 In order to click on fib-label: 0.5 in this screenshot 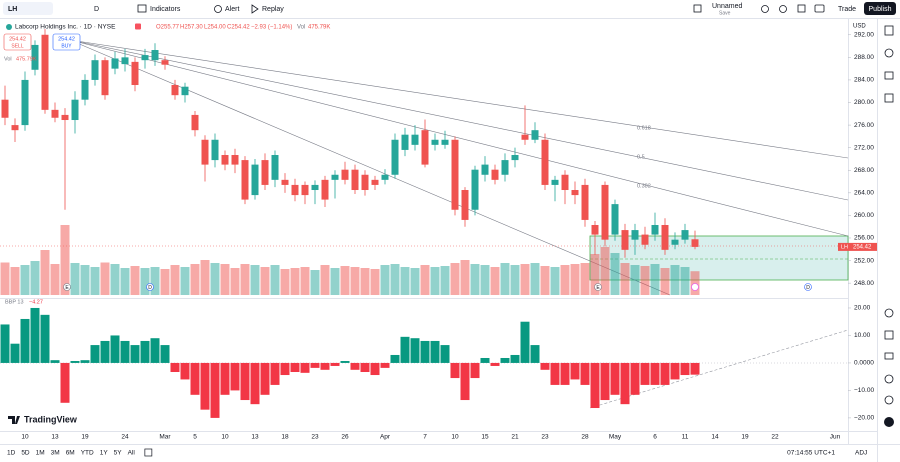, I will do `click(641, 157)`.